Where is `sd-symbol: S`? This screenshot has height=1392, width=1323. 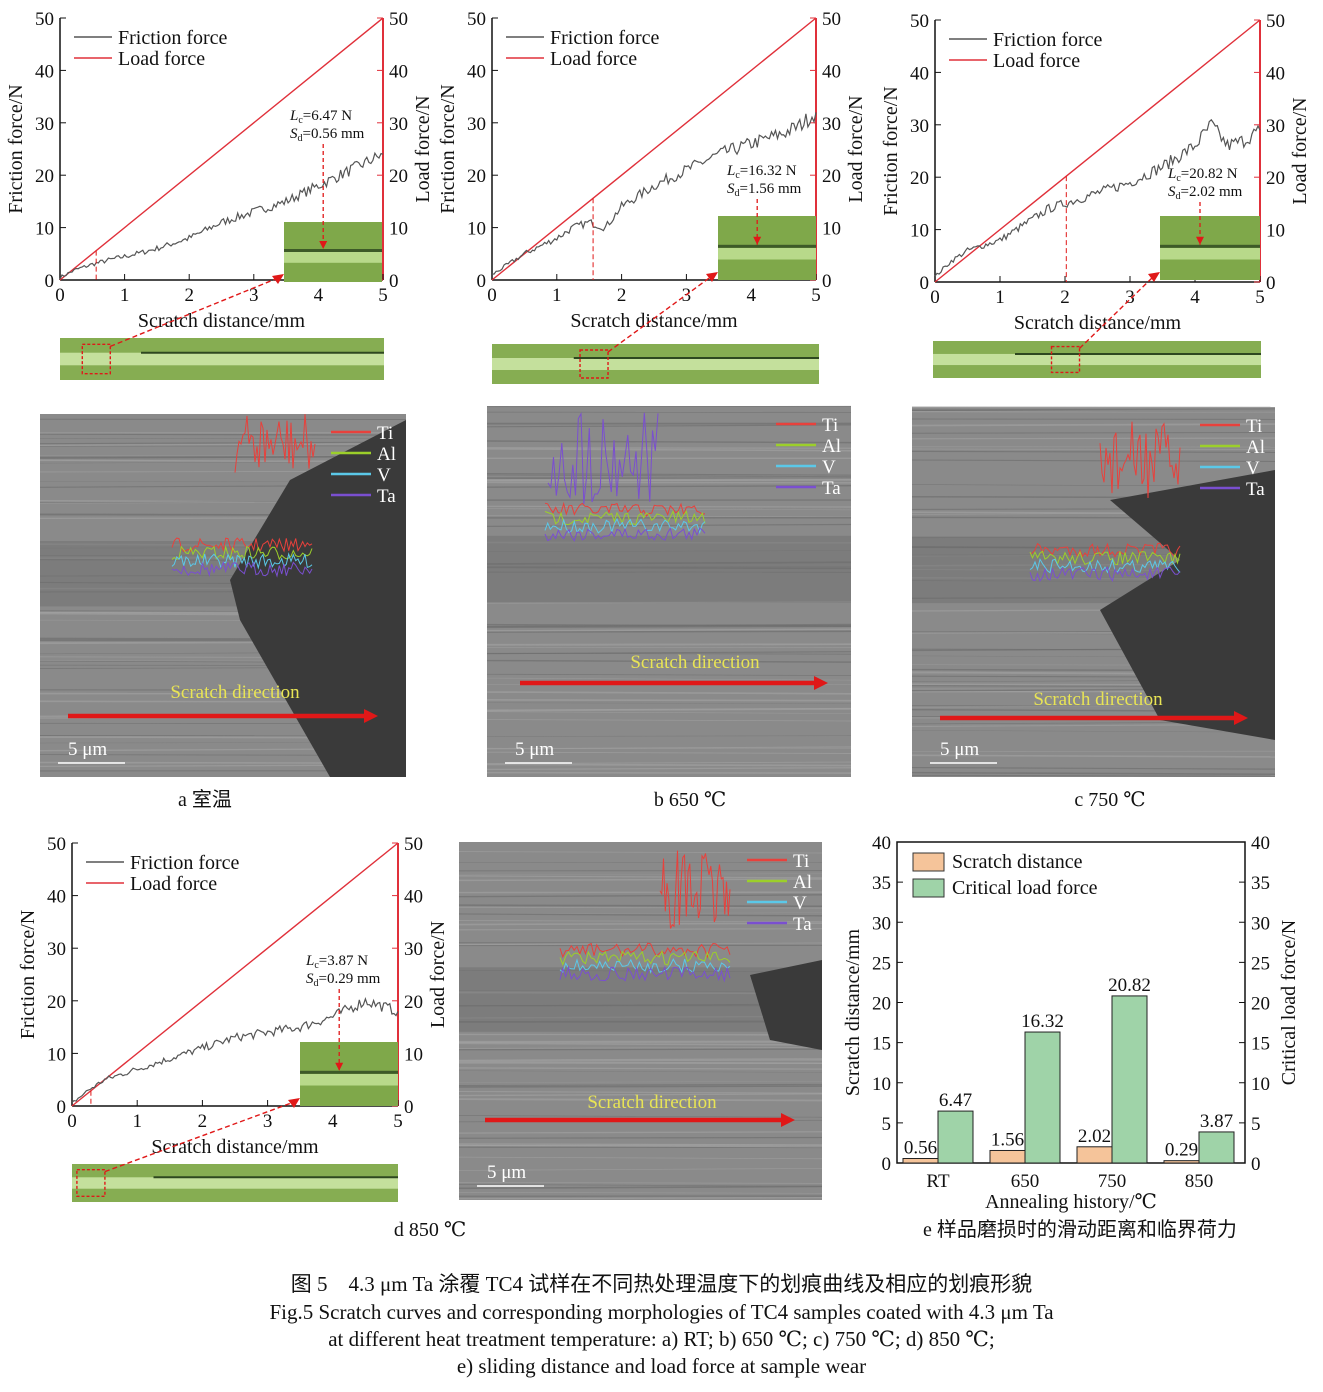
sd-symbol: S is located at coordinates (1172, 192).